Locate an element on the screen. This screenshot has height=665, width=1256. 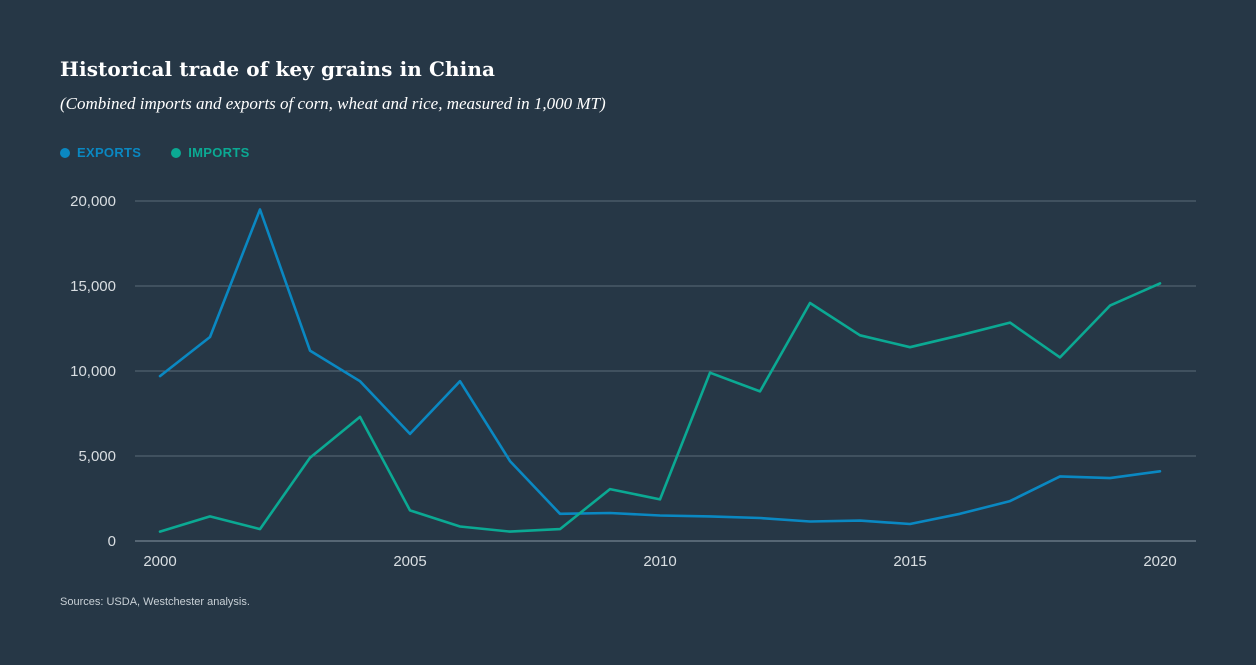
legend-item-exports: EXPORTS is located at coordinates (100, 152).